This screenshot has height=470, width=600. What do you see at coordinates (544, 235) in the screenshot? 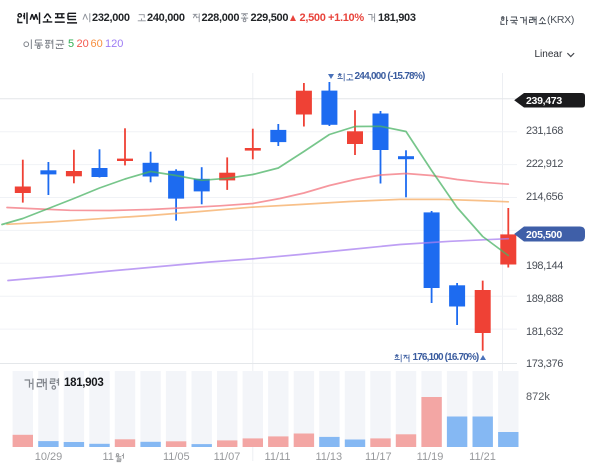
I see `svg-text: 205,500` at bounding box center [544, 235].